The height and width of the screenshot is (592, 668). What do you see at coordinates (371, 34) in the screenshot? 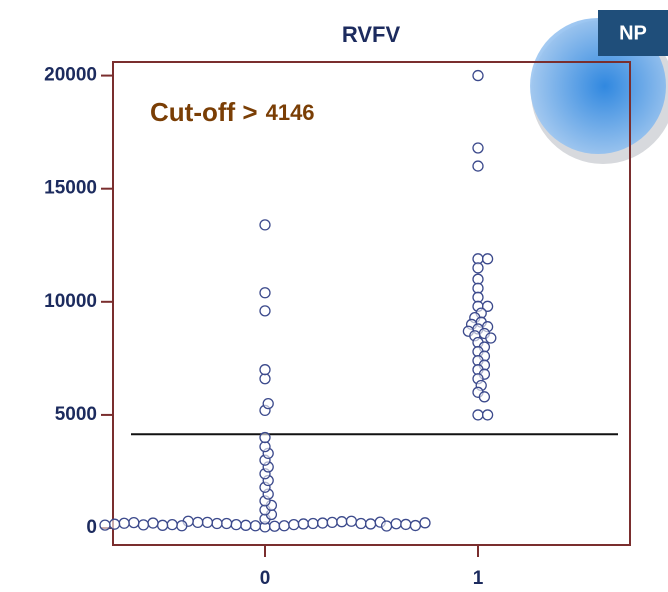
I see `chart-title: RVFV` at bounding box center [371, 34].